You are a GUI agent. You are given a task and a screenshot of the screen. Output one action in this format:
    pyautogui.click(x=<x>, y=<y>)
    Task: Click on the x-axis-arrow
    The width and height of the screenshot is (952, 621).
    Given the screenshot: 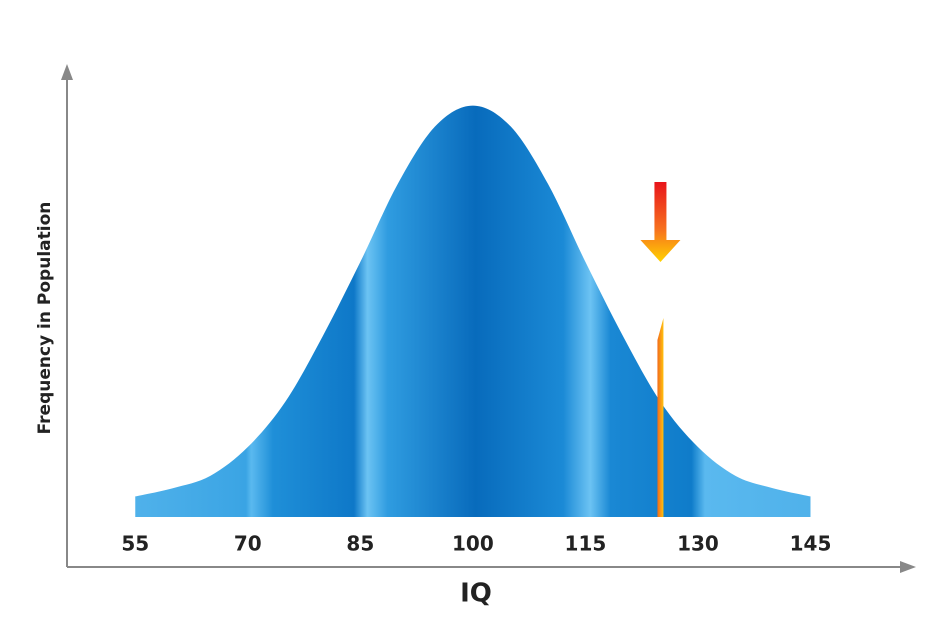 What is the action you would take?
    pyautogui.click(x=908, y=567)
    